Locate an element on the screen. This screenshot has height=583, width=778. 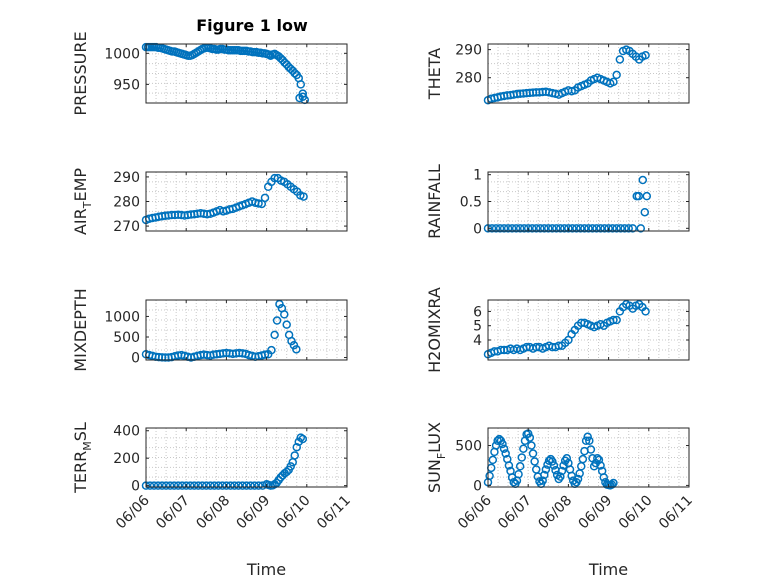
y-axis-label: MIXDEPTH is located at coordinates (80, 329).